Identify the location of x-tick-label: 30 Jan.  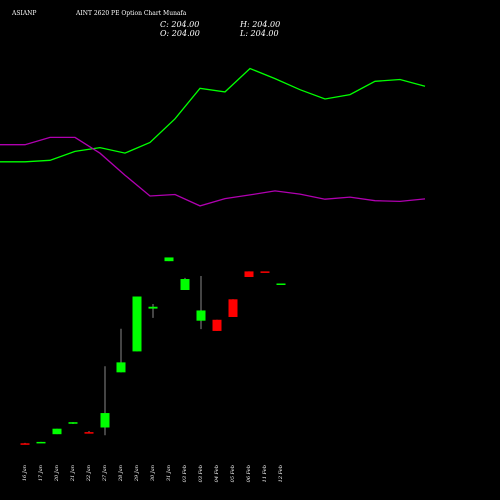
(153, 473).